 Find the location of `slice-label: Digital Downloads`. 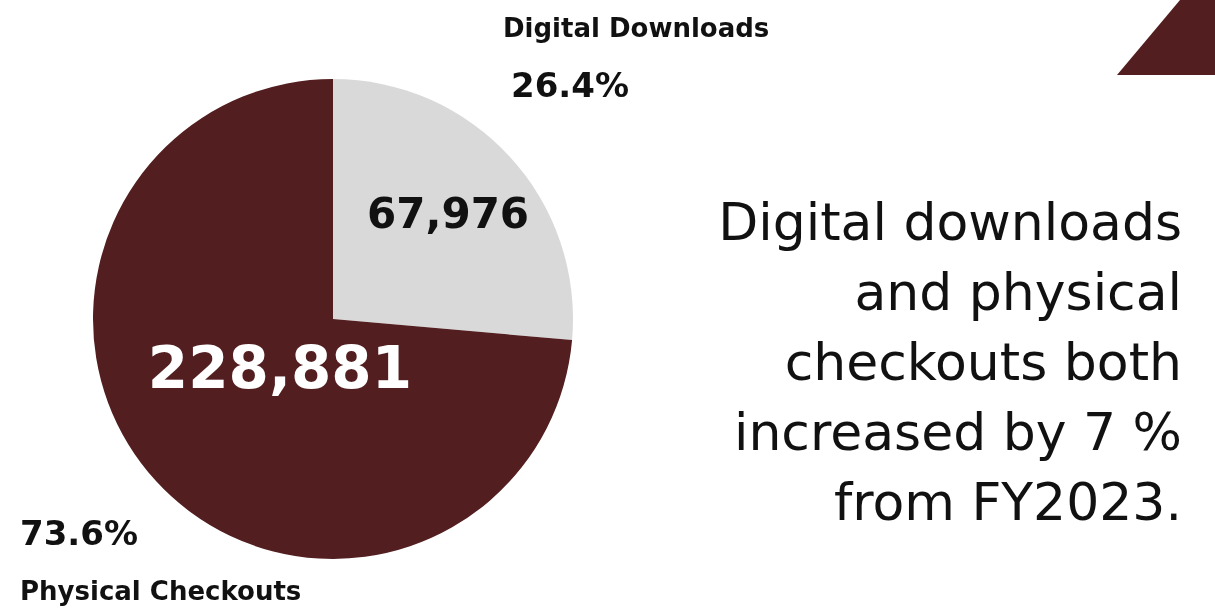

slice-label: Digital Downloads is located at coordinates (636, 28).